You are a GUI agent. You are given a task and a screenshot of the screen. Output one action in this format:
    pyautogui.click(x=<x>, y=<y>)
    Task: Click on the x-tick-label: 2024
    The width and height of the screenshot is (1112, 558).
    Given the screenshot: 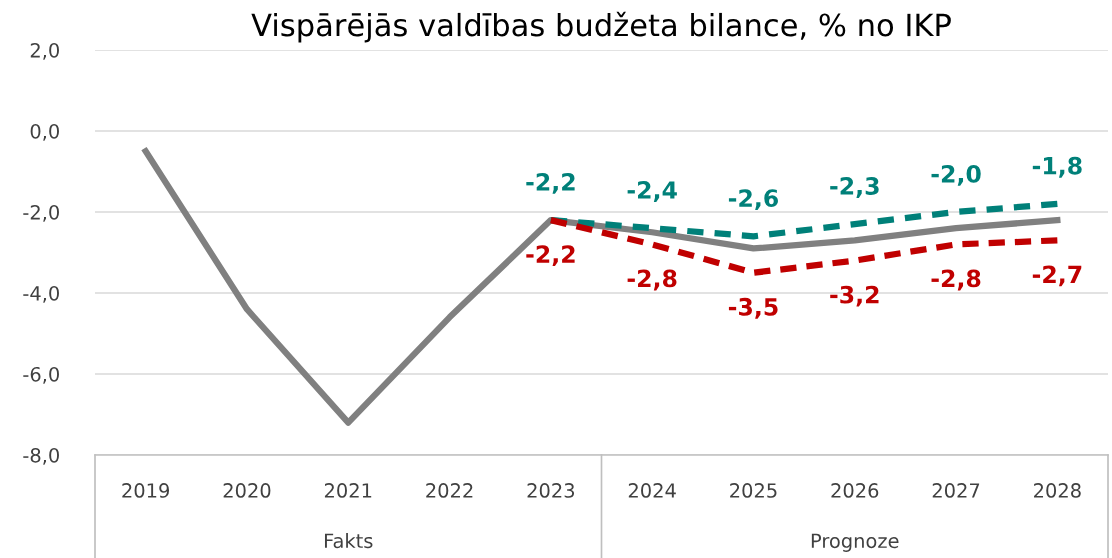 What is the action you would take?
    pyautogui.click(x=652, y=490)
    